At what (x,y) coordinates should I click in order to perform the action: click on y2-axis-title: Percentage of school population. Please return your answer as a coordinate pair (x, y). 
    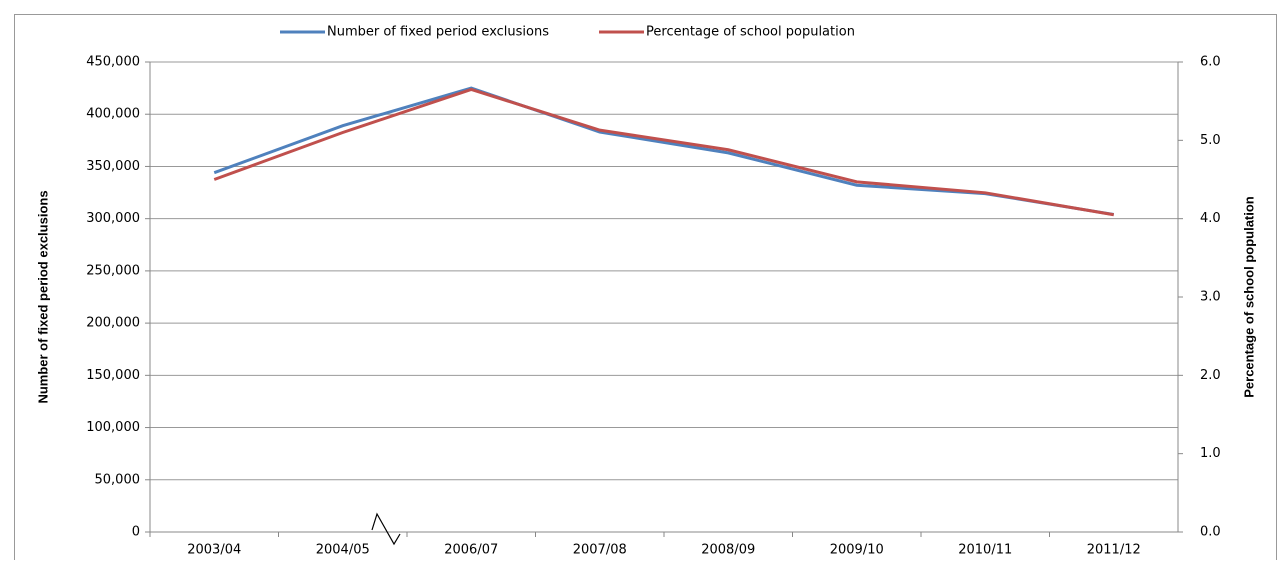
    Looking at the image, I should click on (1248, 297).